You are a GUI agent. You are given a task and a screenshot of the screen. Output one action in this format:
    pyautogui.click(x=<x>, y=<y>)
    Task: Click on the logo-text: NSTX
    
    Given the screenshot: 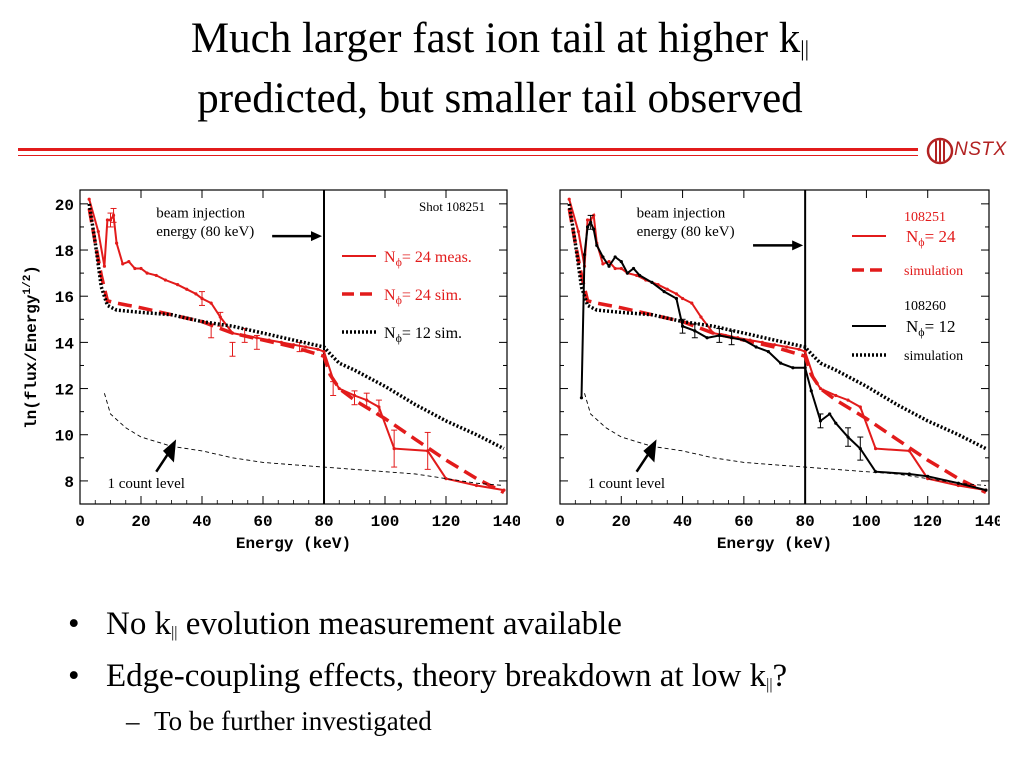 What is the action you would take?
    pyautogui.click(x=980, y=149)
    